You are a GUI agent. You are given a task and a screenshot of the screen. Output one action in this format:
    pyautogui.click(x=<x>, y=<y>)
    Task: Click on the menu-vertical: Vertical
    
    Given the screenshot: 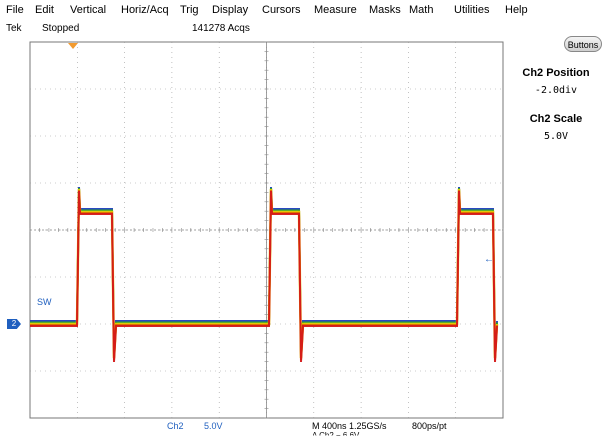 What is the action you would take?
    pyautogui.click(x=88, y=10)
    